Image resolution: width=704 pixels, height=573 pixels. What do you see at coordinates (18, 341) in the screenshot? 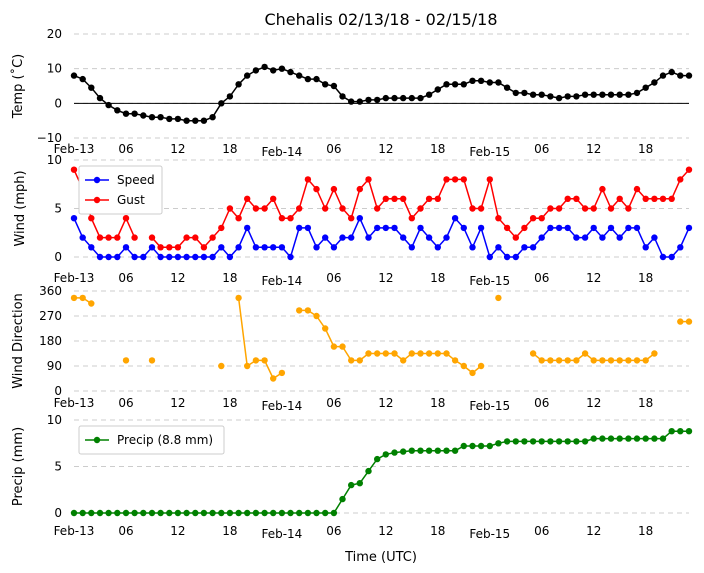
I see `y-axis-label: Wind Direction` at bounding box center [18, 341].